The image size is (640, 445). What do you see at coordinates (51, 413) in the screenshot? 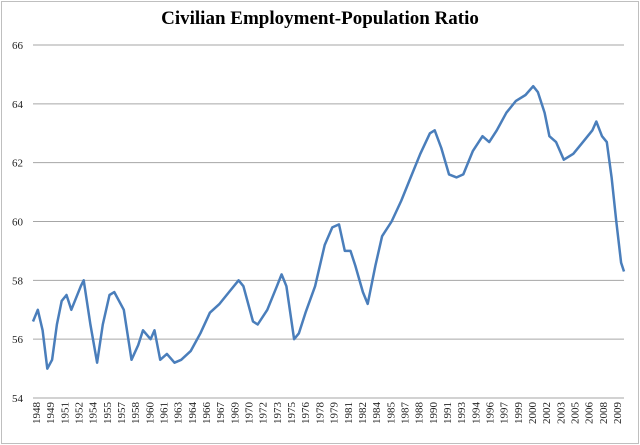
I see `x-tick-label: 1949` at bounding box center [51, 413].